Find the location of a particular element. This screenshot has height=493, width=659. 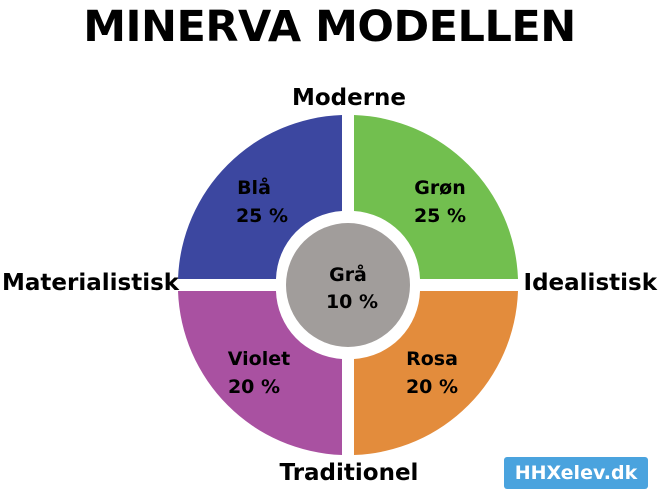

segment-blaa-name: Blå is located at coordinates (254, 187).